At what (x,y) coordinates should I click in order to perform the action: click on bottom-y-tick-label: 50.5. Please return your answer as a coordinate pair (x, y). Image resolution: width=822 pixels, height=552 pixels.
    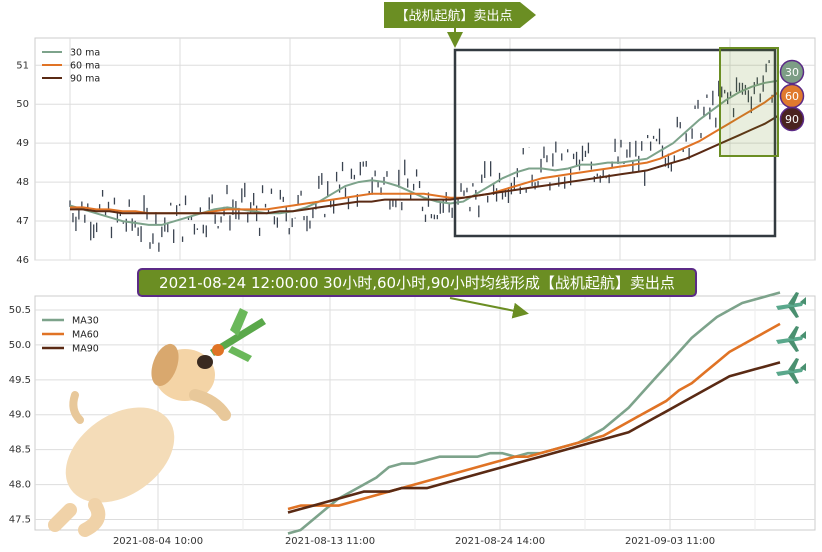
    Looking at the image, I should click on (20, 310).